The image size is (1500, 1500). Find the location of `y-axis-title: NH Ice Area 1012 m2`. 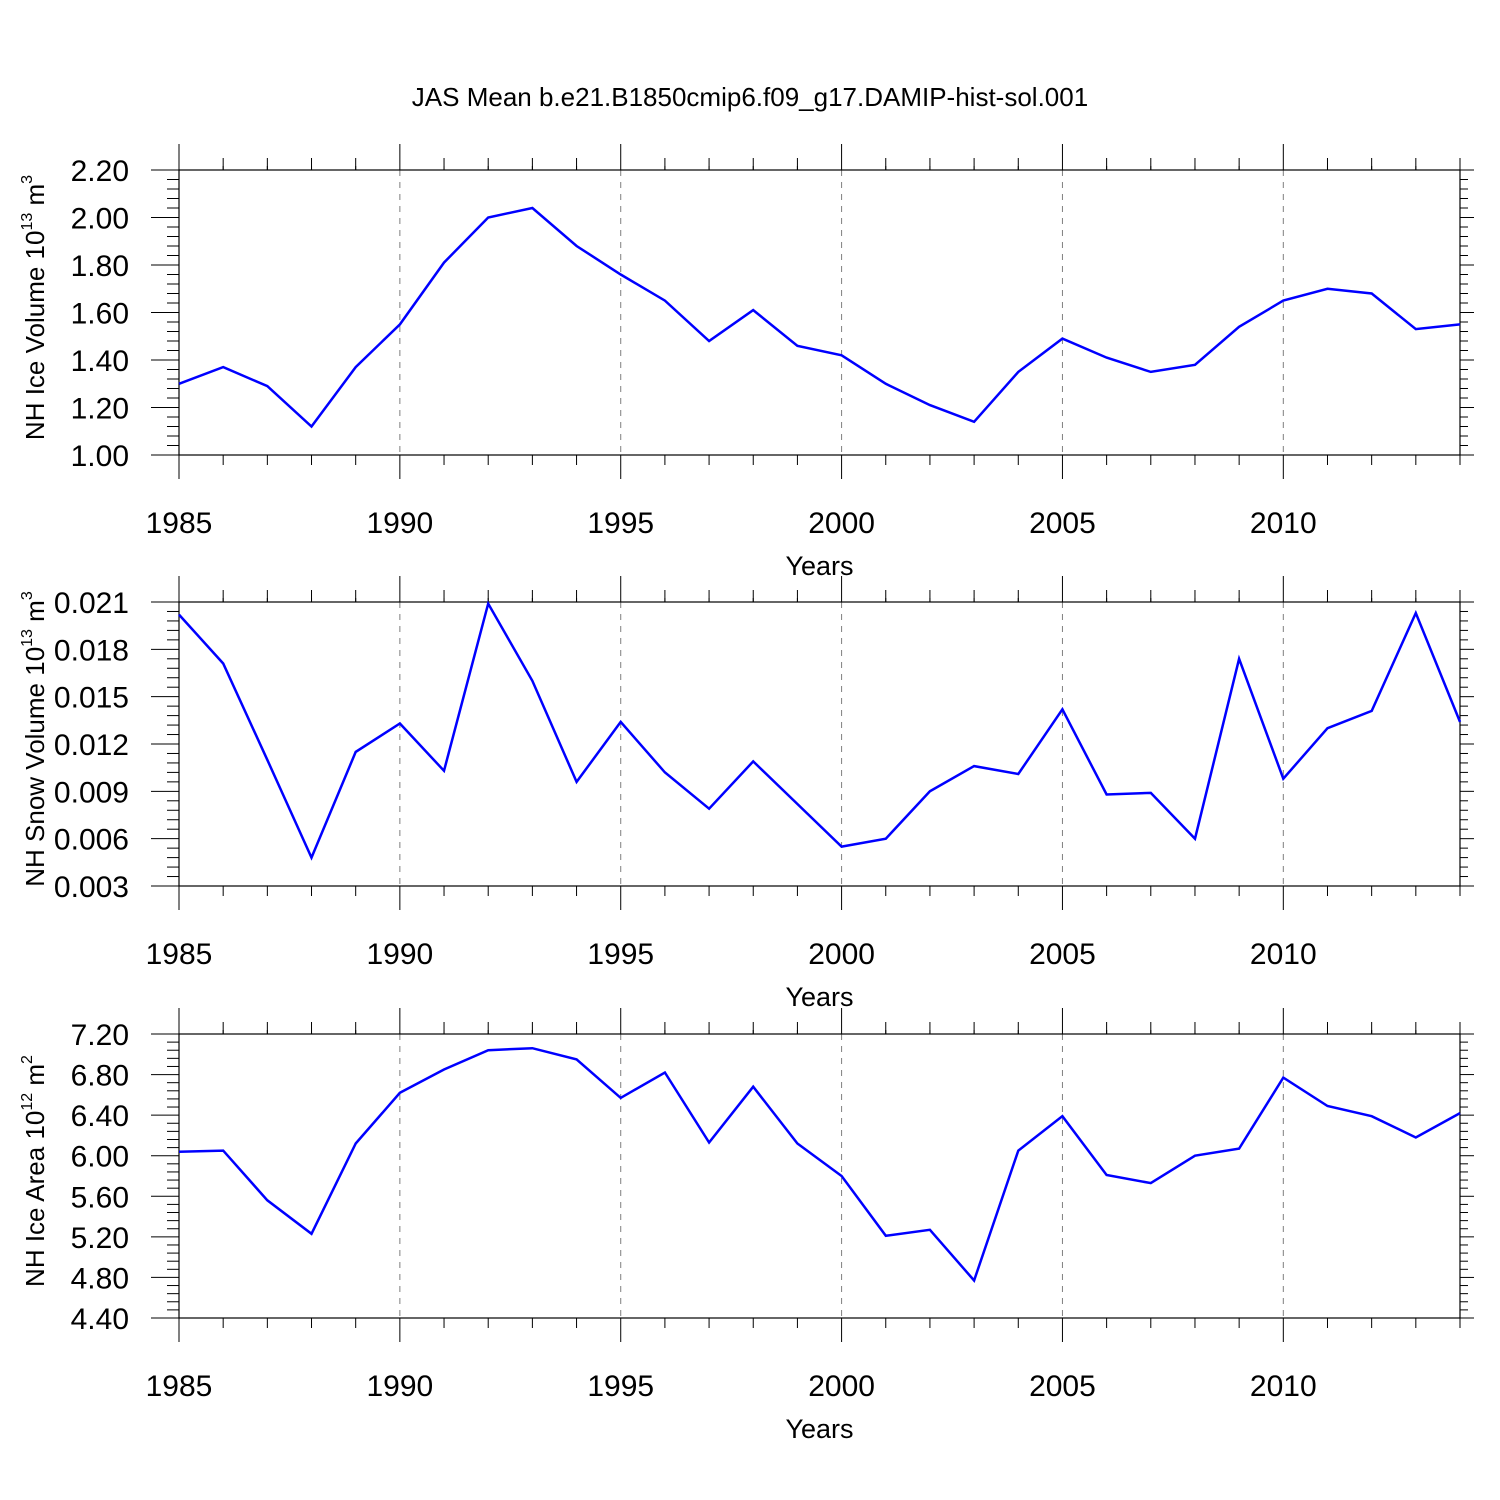

y-axis-title: NH Ice Area 1012 m2 is located at coordinates (34, 1171).